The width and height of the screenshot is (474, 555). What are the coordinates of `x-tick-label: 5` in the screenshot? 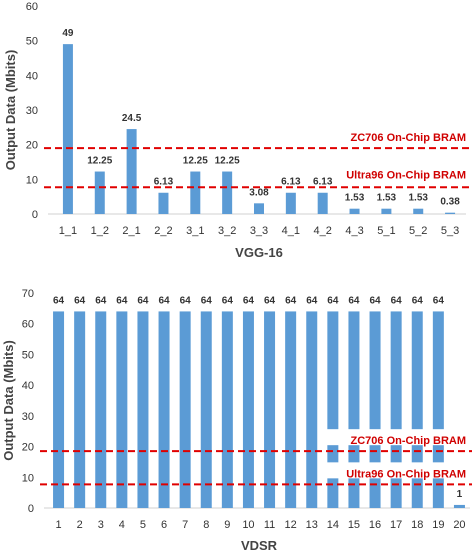 It's located at (143, 525).